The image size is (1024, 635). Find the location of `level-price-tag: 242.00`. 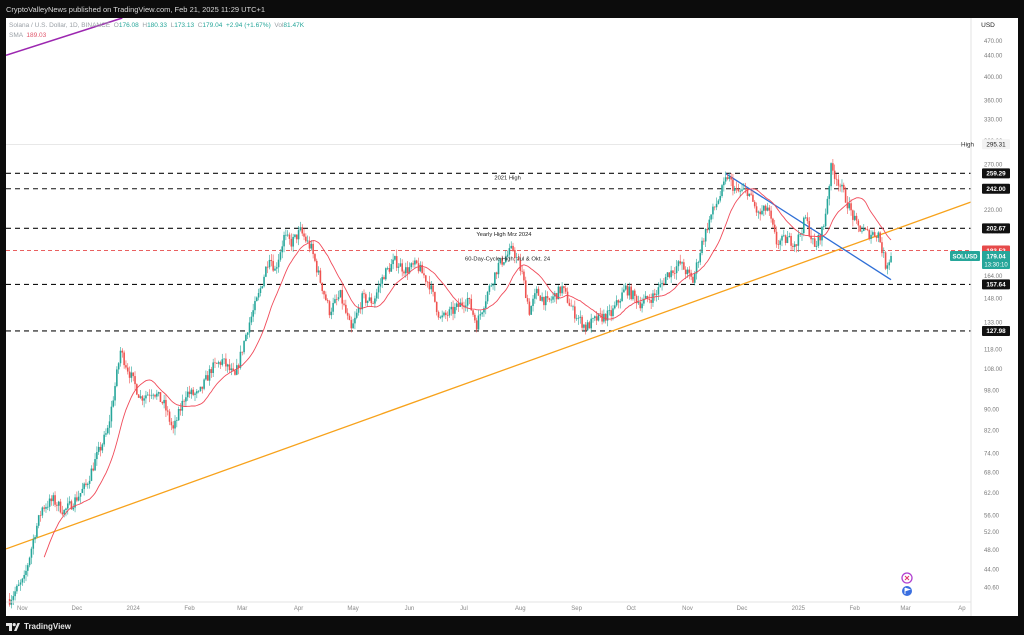

level-price-tag: 242.00 is located at coordinates (996, 188).